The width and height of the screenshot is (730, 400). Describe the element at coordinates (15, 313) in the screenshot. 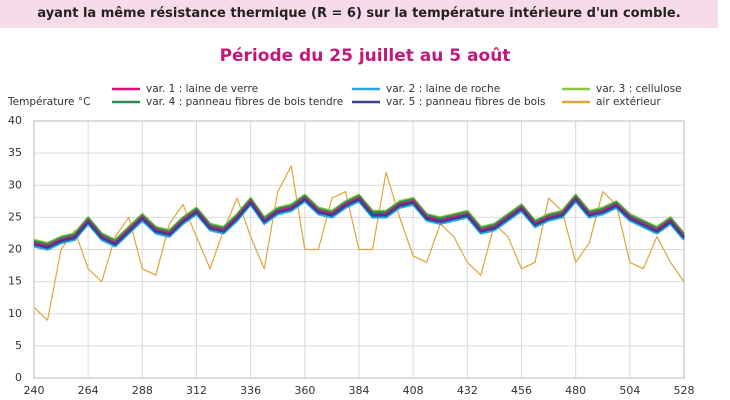

I see `y-tick-label: 10` at that location.